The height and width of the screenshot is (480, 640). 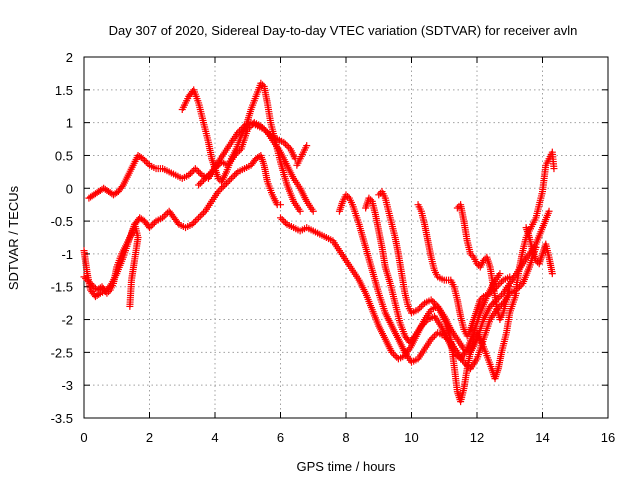 I want to click on x-tick-label: 16, so click(x=608, y=437).